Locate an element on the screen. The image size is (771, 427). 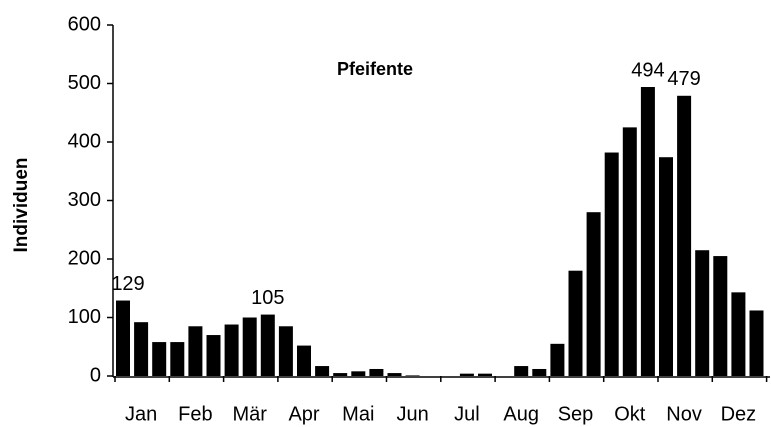
x-tick-label: Aug is located at coordinates (521, 414).